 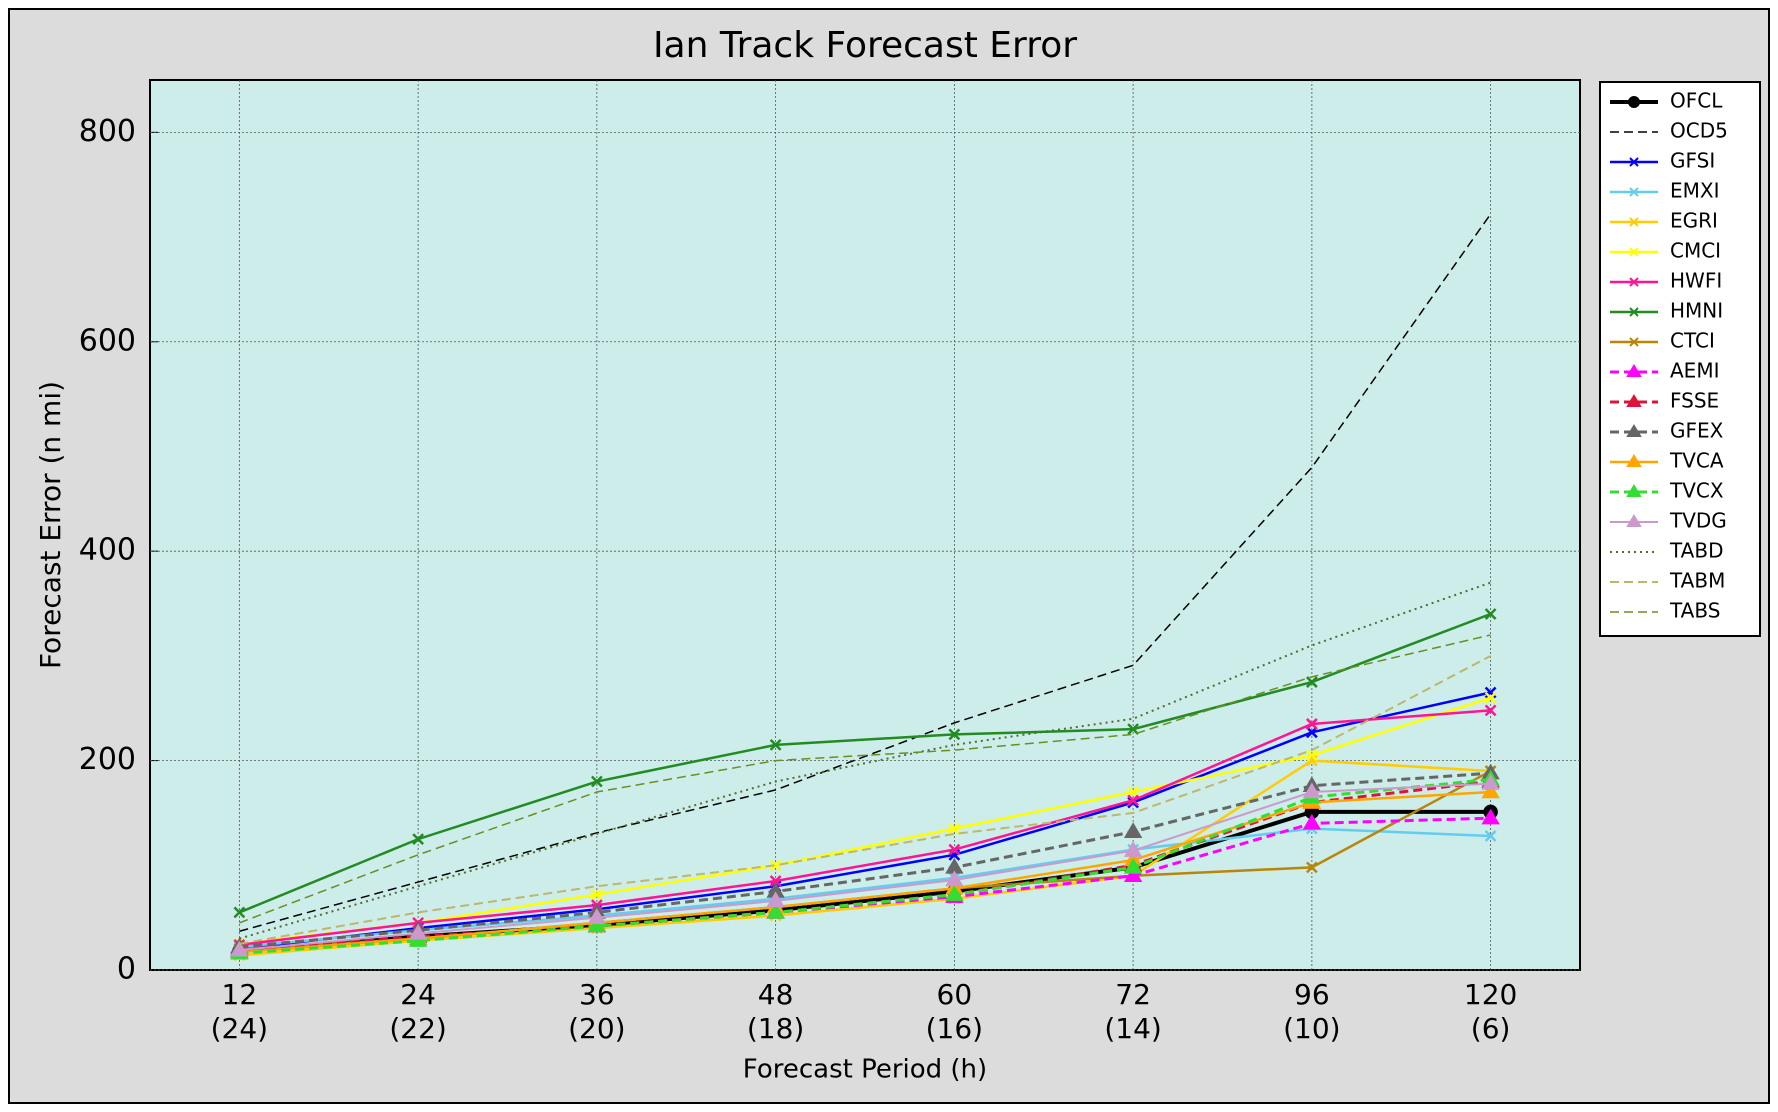 What do you see at coordinates (596, 1028) in the screenshot?
I see `x-tick-count: (20)` at bounding box center [596, 1028].